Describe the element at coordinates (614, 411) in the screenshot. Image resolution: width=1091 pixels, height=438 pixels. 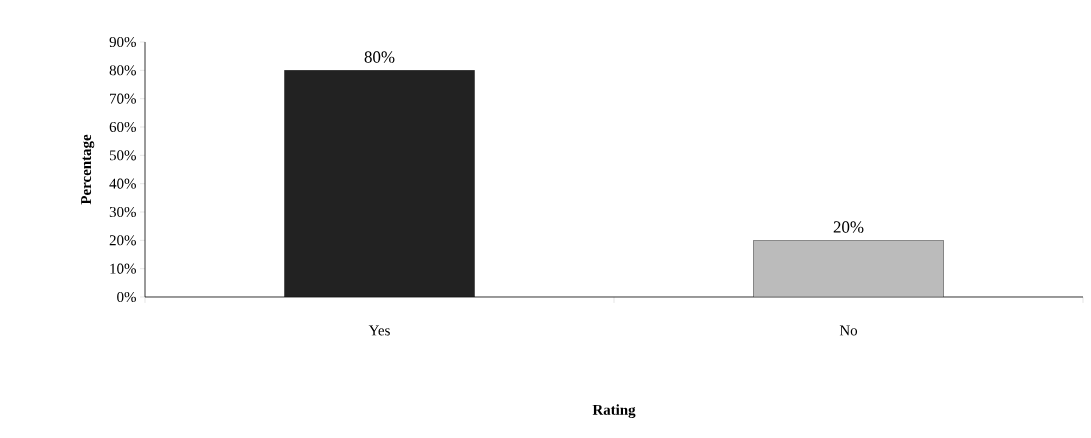
I see `x-axis-title: Rating` at that location.